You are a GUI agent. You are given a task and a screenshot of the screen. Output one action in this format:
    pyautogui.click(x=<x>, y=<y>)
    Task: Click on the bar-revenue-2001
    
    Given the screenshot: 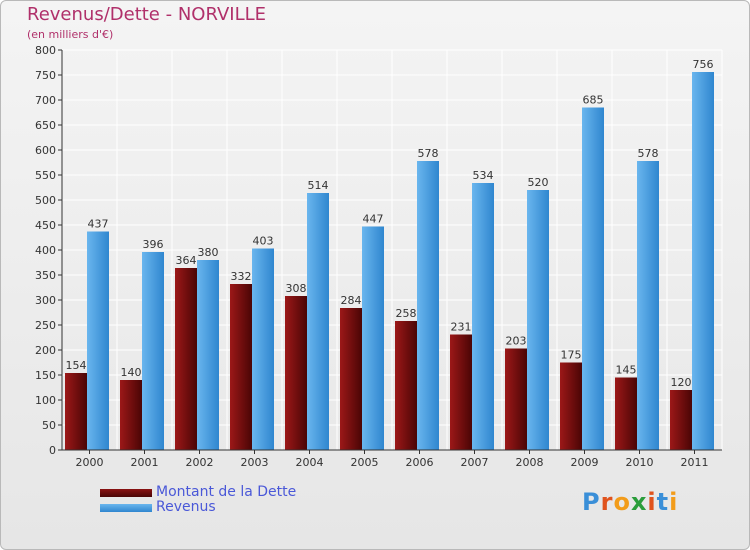 What is the action you would take?
    pyautogui.click(x=153, y=351)
    